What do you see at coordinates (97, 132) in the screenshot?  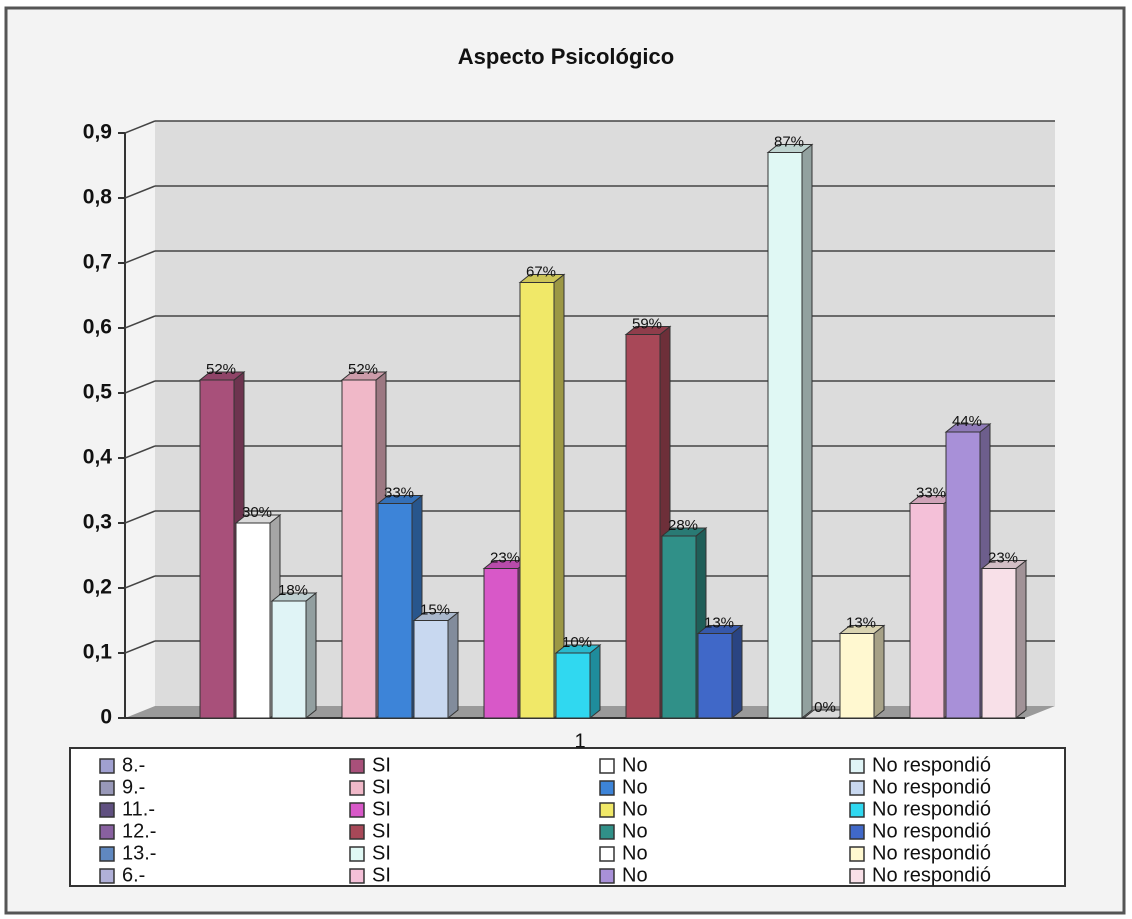 I see `y-tick-label: 0,9` at bounding box center [97, 132].